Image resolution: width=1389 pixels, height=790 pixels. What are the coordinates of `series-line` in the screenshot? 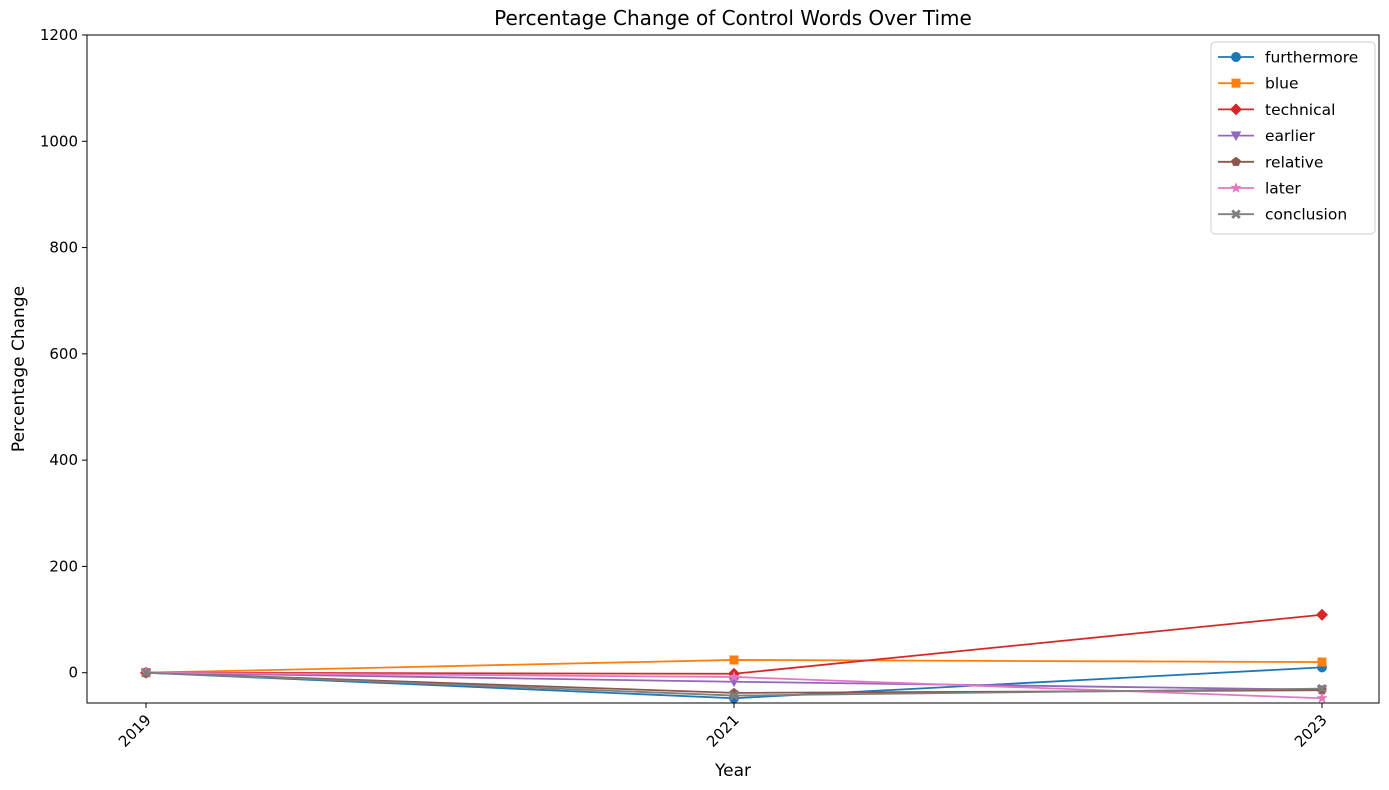 It's located at (734, 644).